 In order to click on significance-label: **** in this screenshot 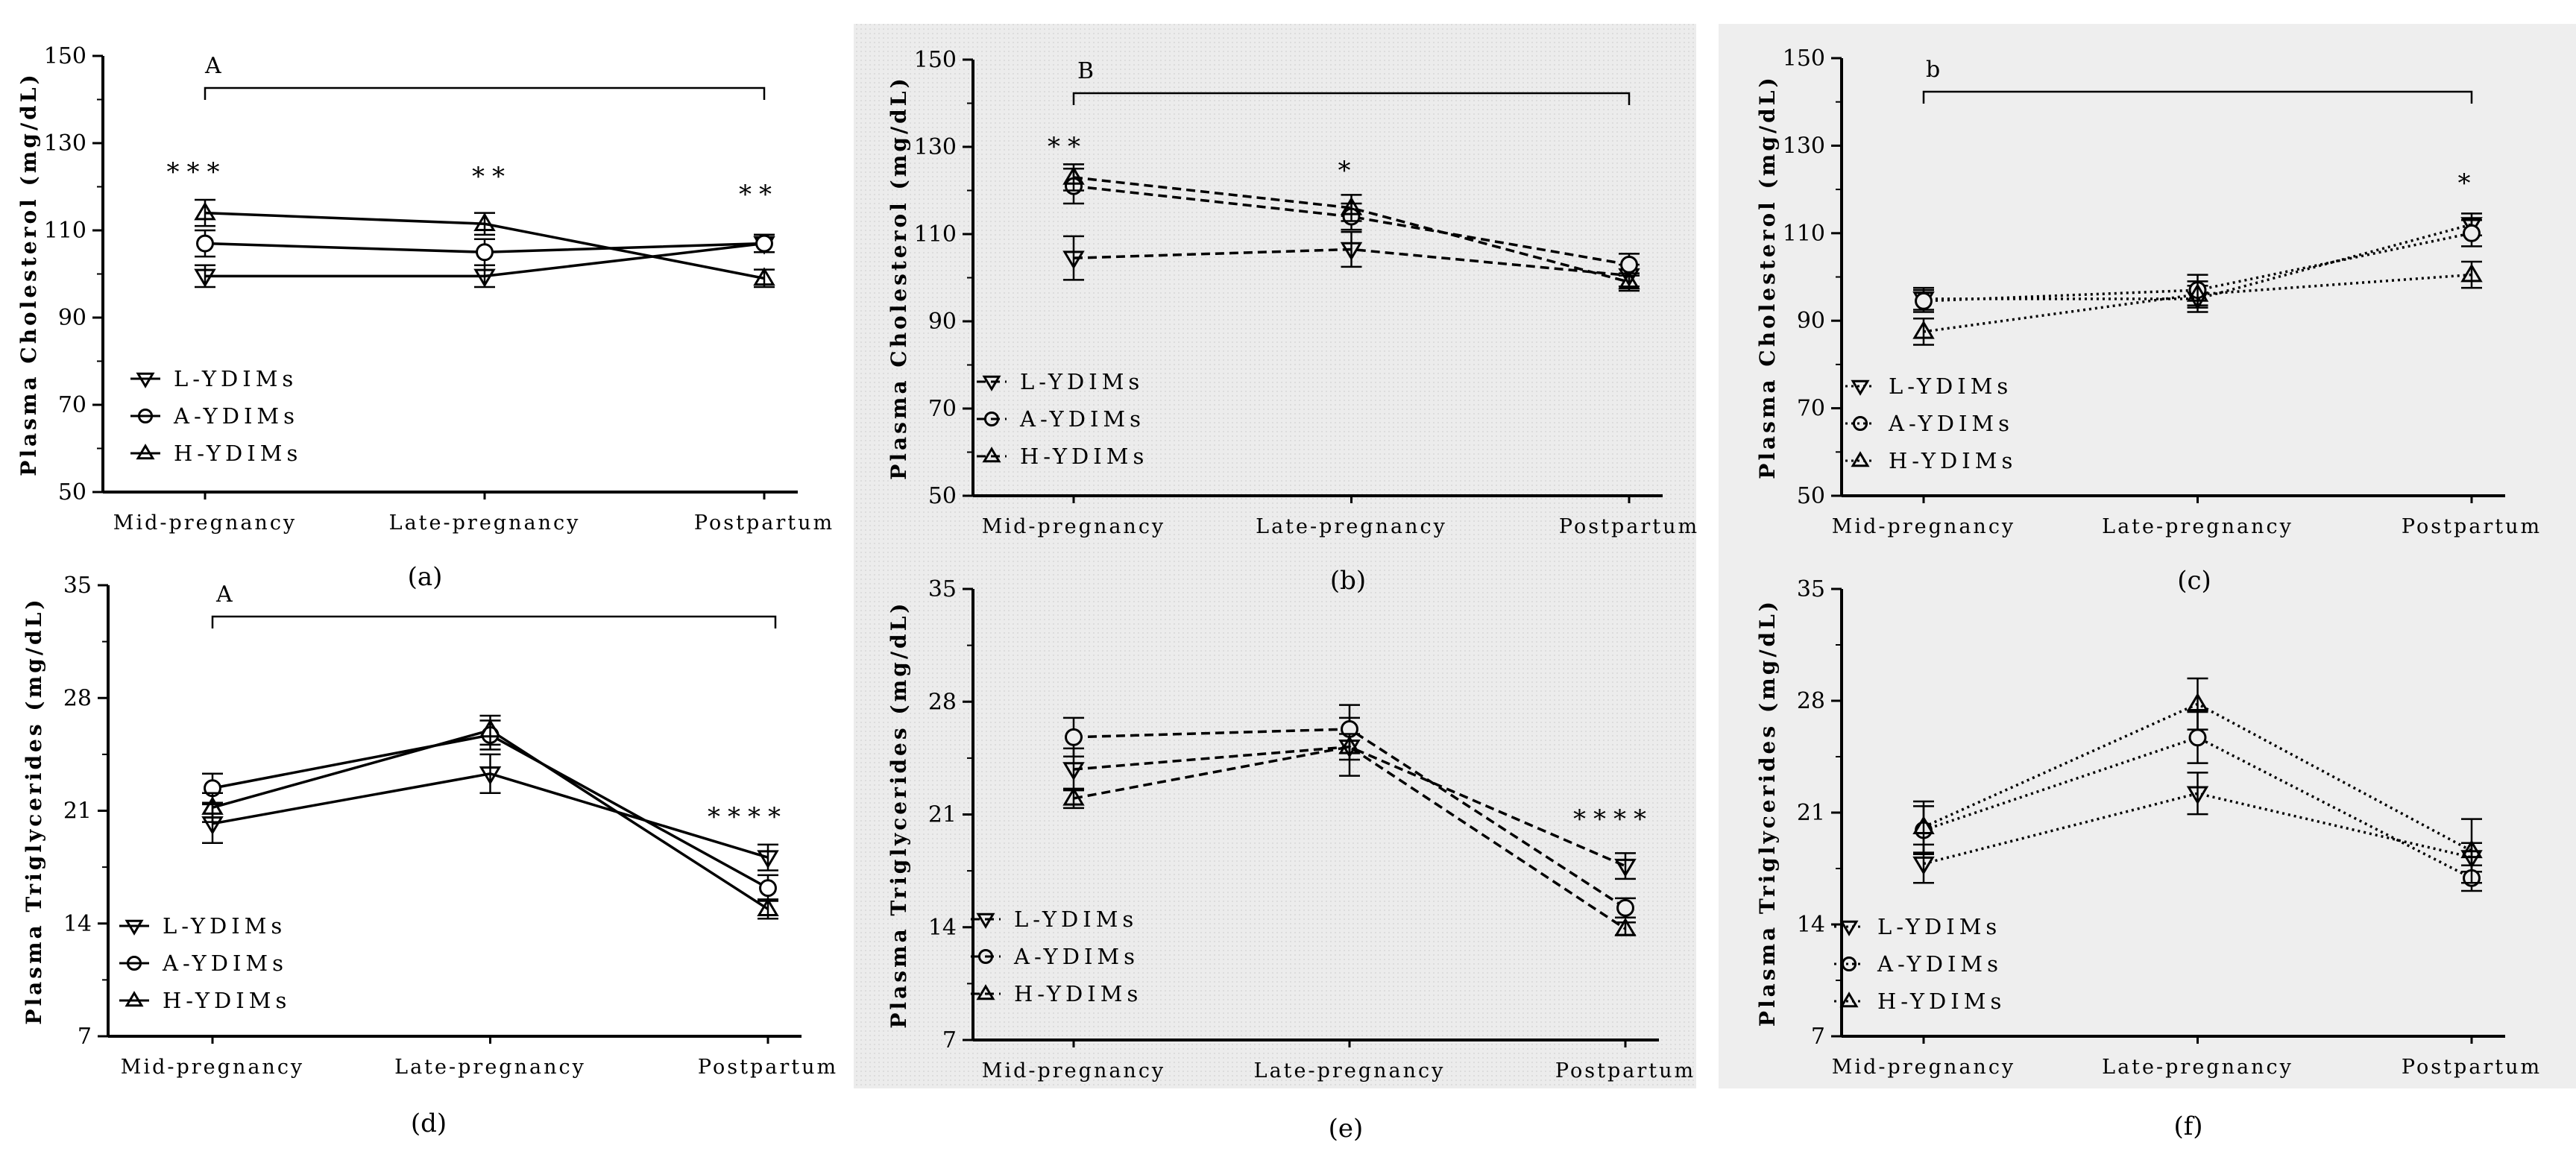, I will do `click(1614, 819)`.